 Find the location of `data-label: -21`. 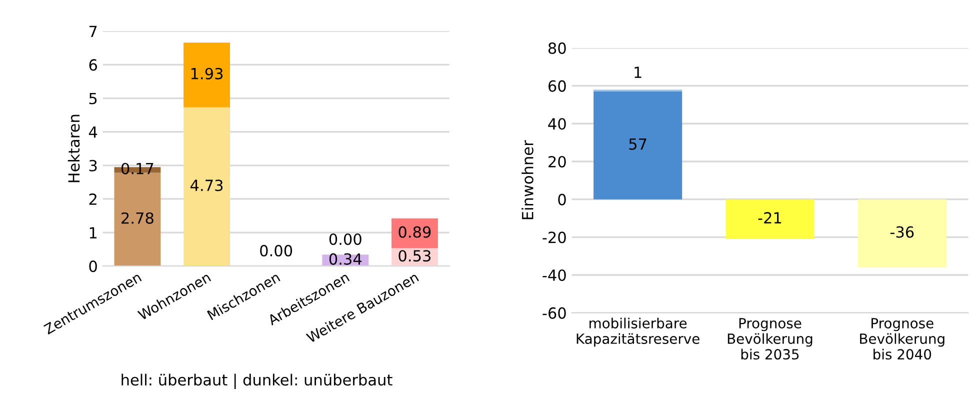

data-label: -21 is located at coordinates (770, 218).